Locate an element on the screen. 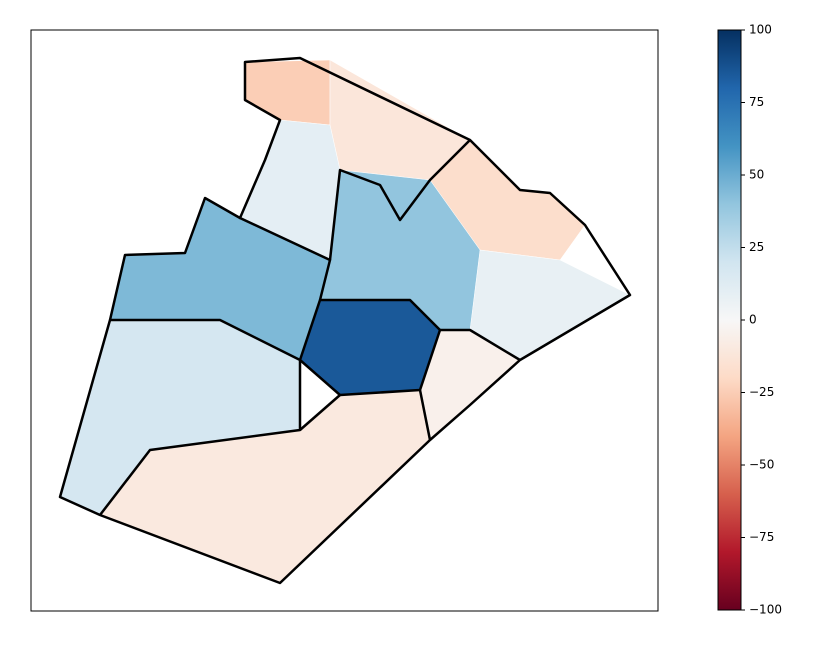  colorbar-tick-label: −100 is located at coordinates (765, 610).